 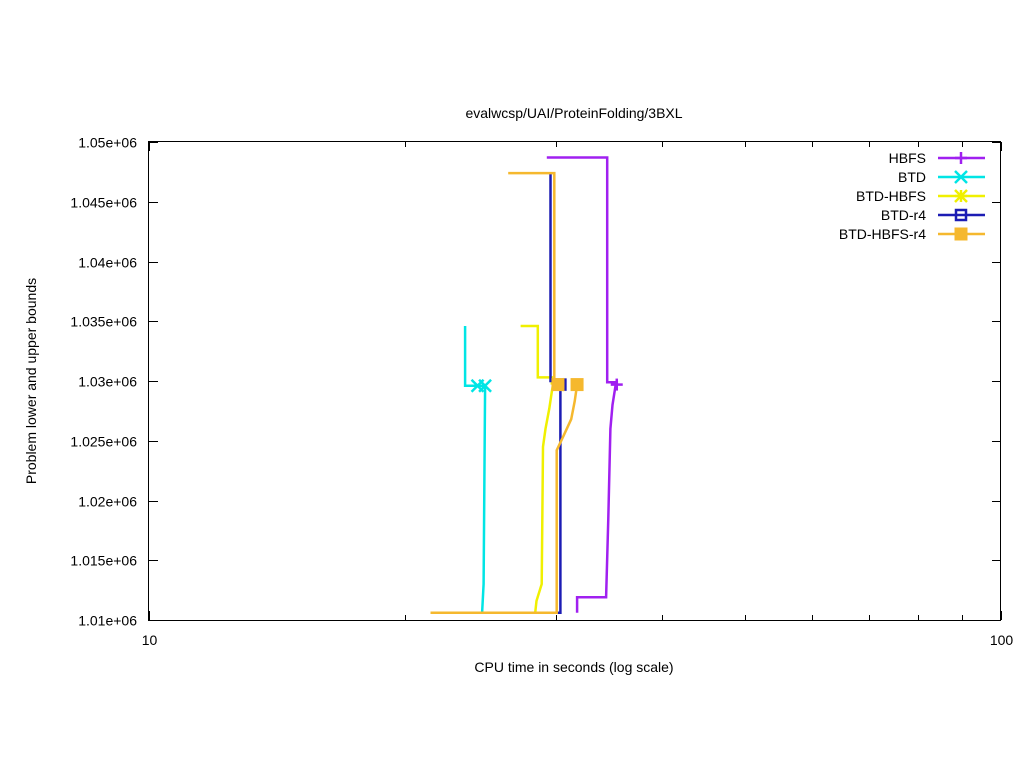 I want to click on y-tick-label: 1.05e+06, so click(x=107, y=143).